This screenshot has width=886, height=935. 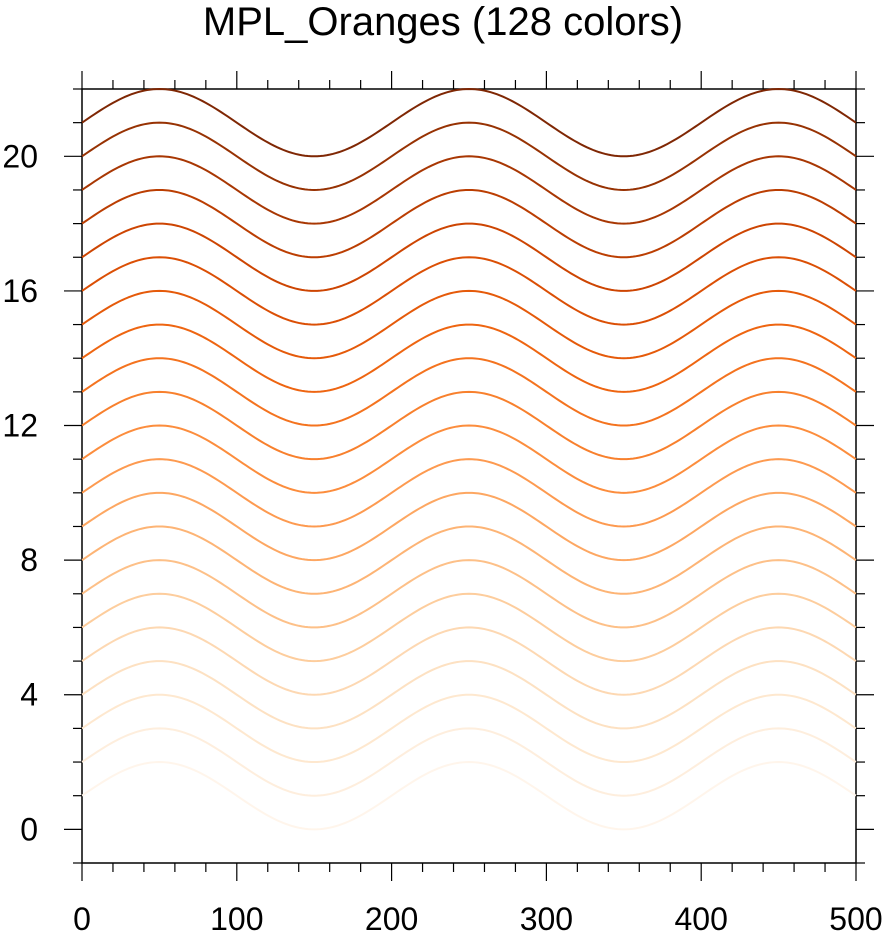 I want to click on x-tick-label: 300, so click(x=546, y=918).